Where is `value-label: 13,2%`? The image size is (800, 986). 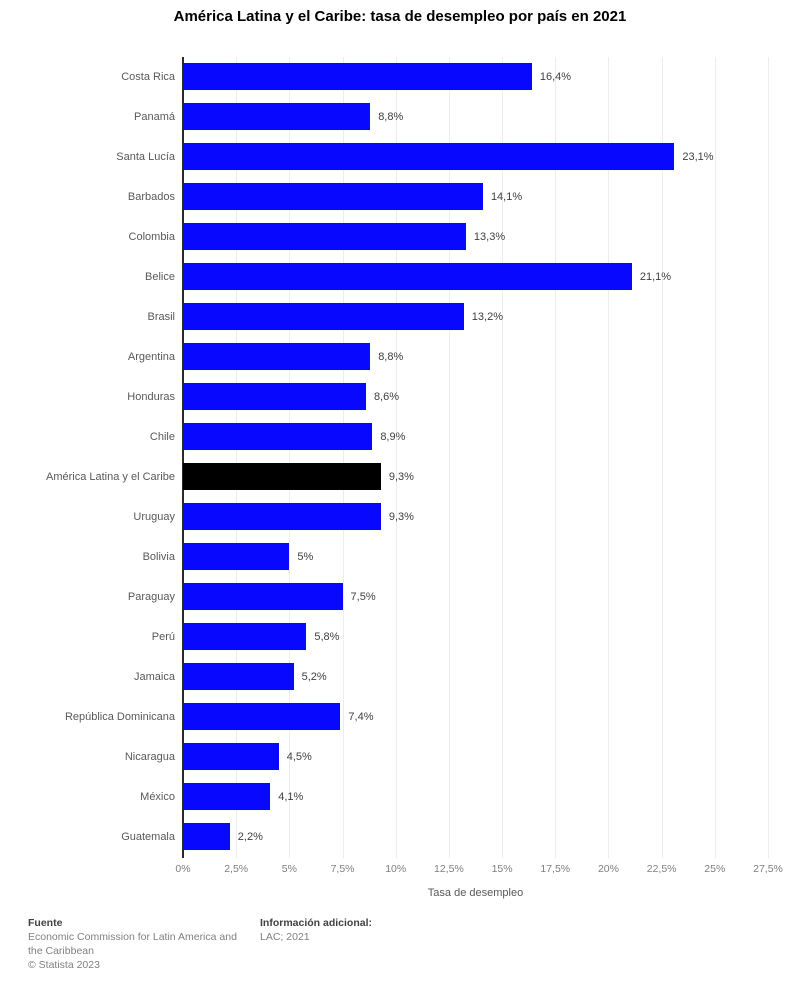
value-label: 13,2% is located at coordinates (487, 317).